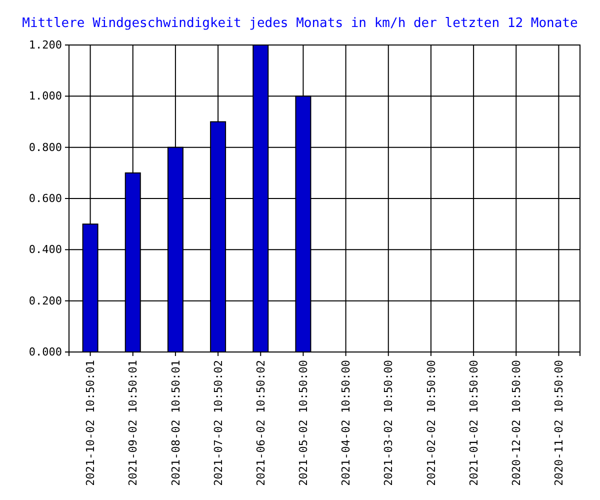 This screenshot has height=500, width=600. Describe the element at coordinates (45, 301) in the screenshot. I see `y-tick-label: 0.200` at that location.